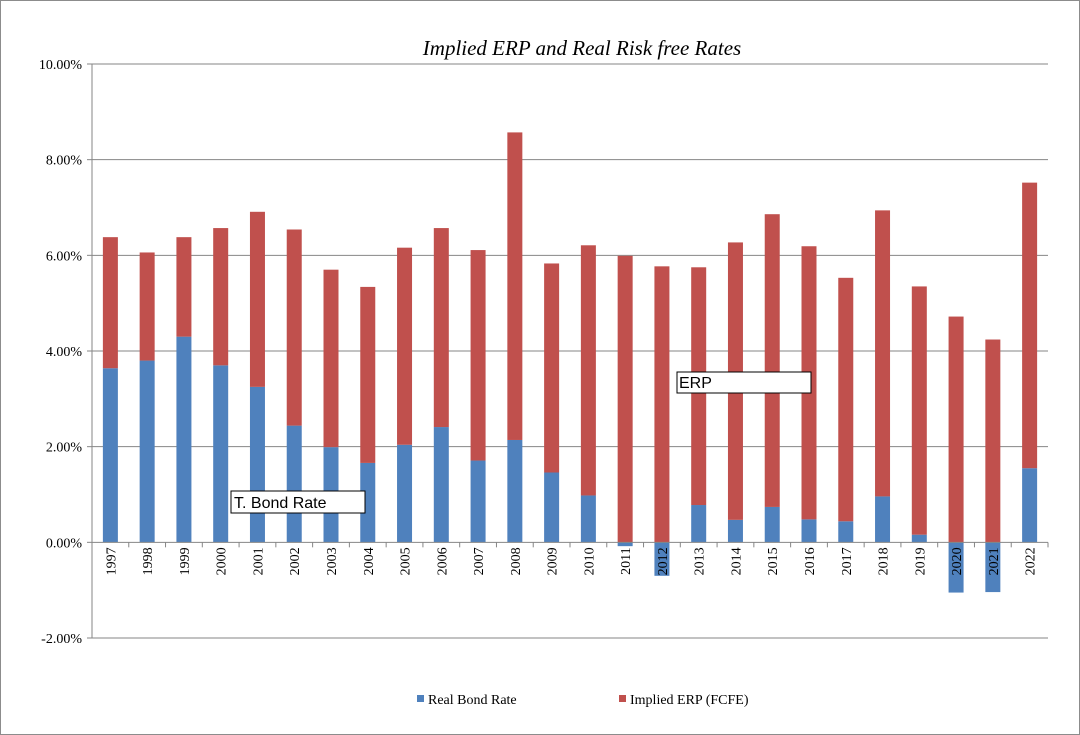  Describe the element at coordinates (441, 328) in the screenshot. I see `bar-implied-erp-2006` at that location.